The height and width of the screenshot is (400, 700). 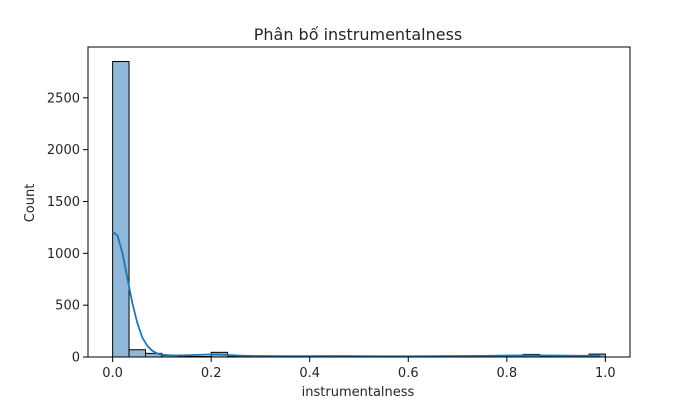 I want to click on y-tick-label: 2000, so click(x=63, y=150).